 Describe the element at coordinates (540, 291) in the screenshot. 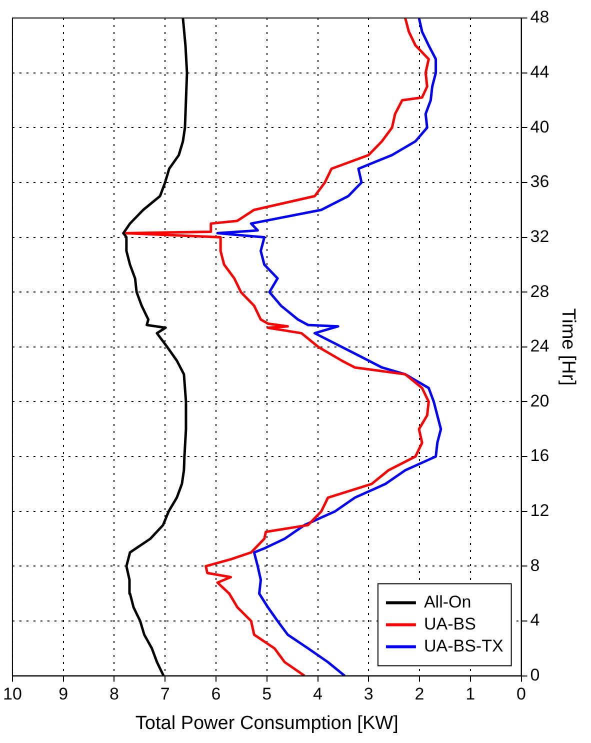

I see `y-tick-label: 28` at that location.